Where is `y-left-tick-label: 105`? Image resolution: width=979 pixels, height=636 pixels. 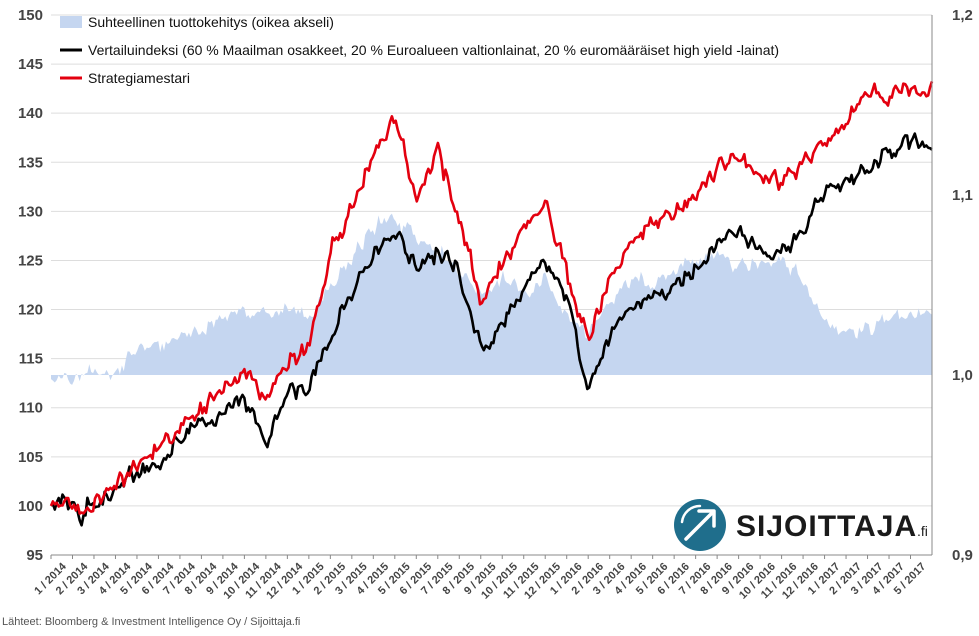 y-left-tick-label: 105 is located at coordinates (30, 457).